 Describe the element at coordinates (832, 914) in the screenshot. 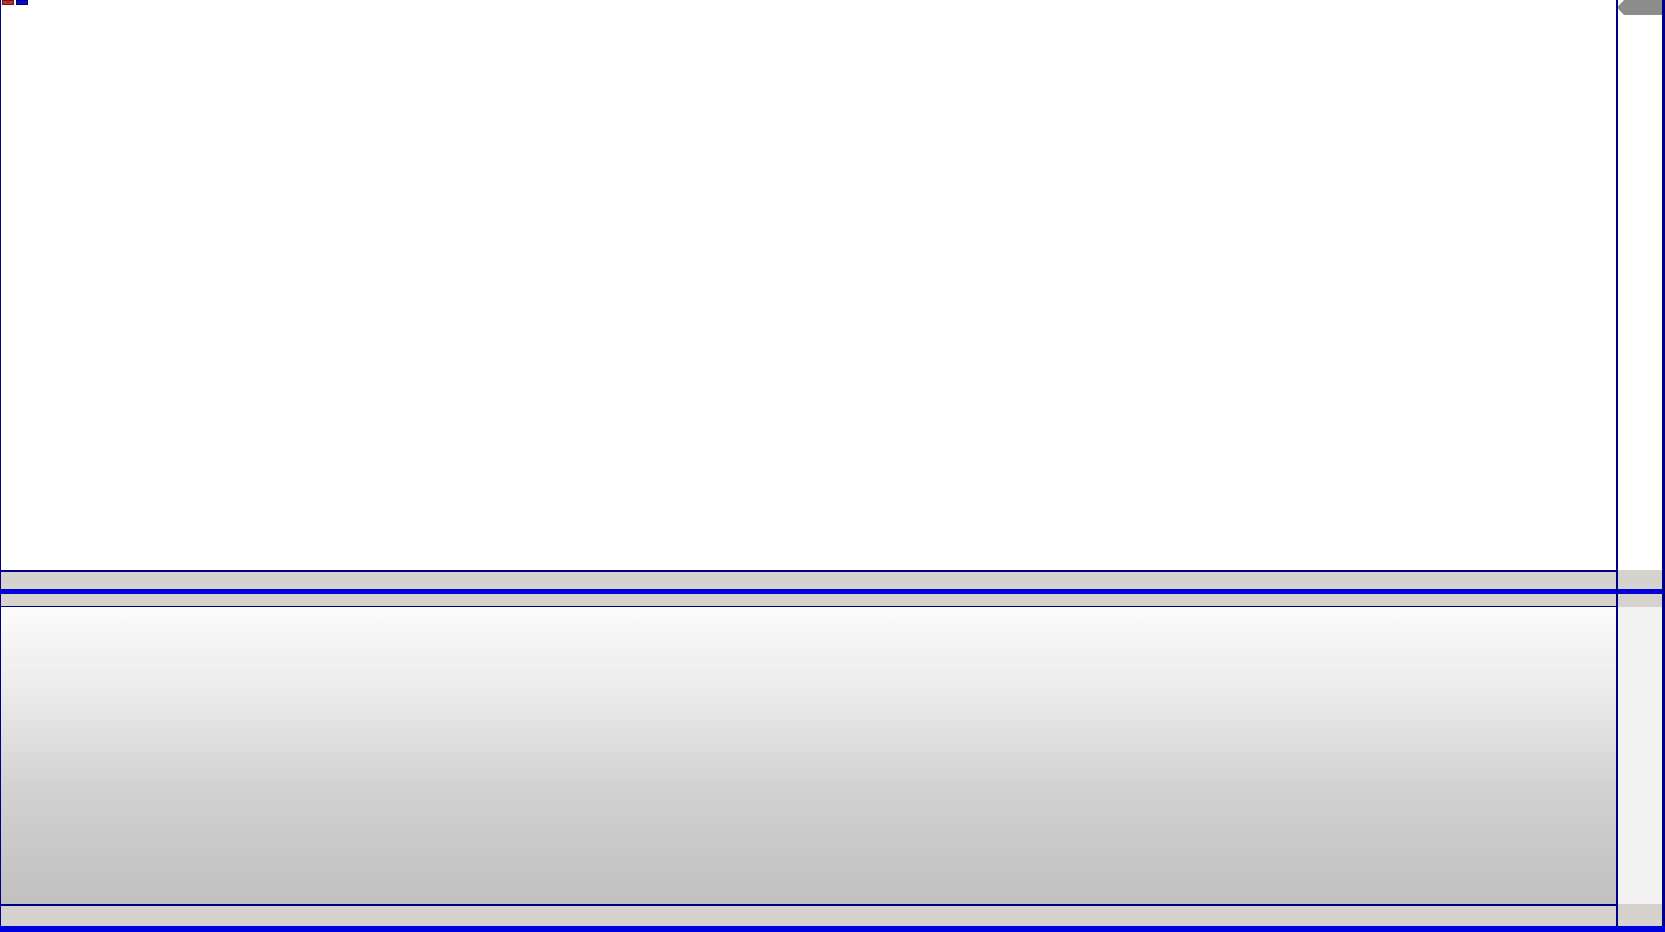

I see `time-axis-bottom` at that location.